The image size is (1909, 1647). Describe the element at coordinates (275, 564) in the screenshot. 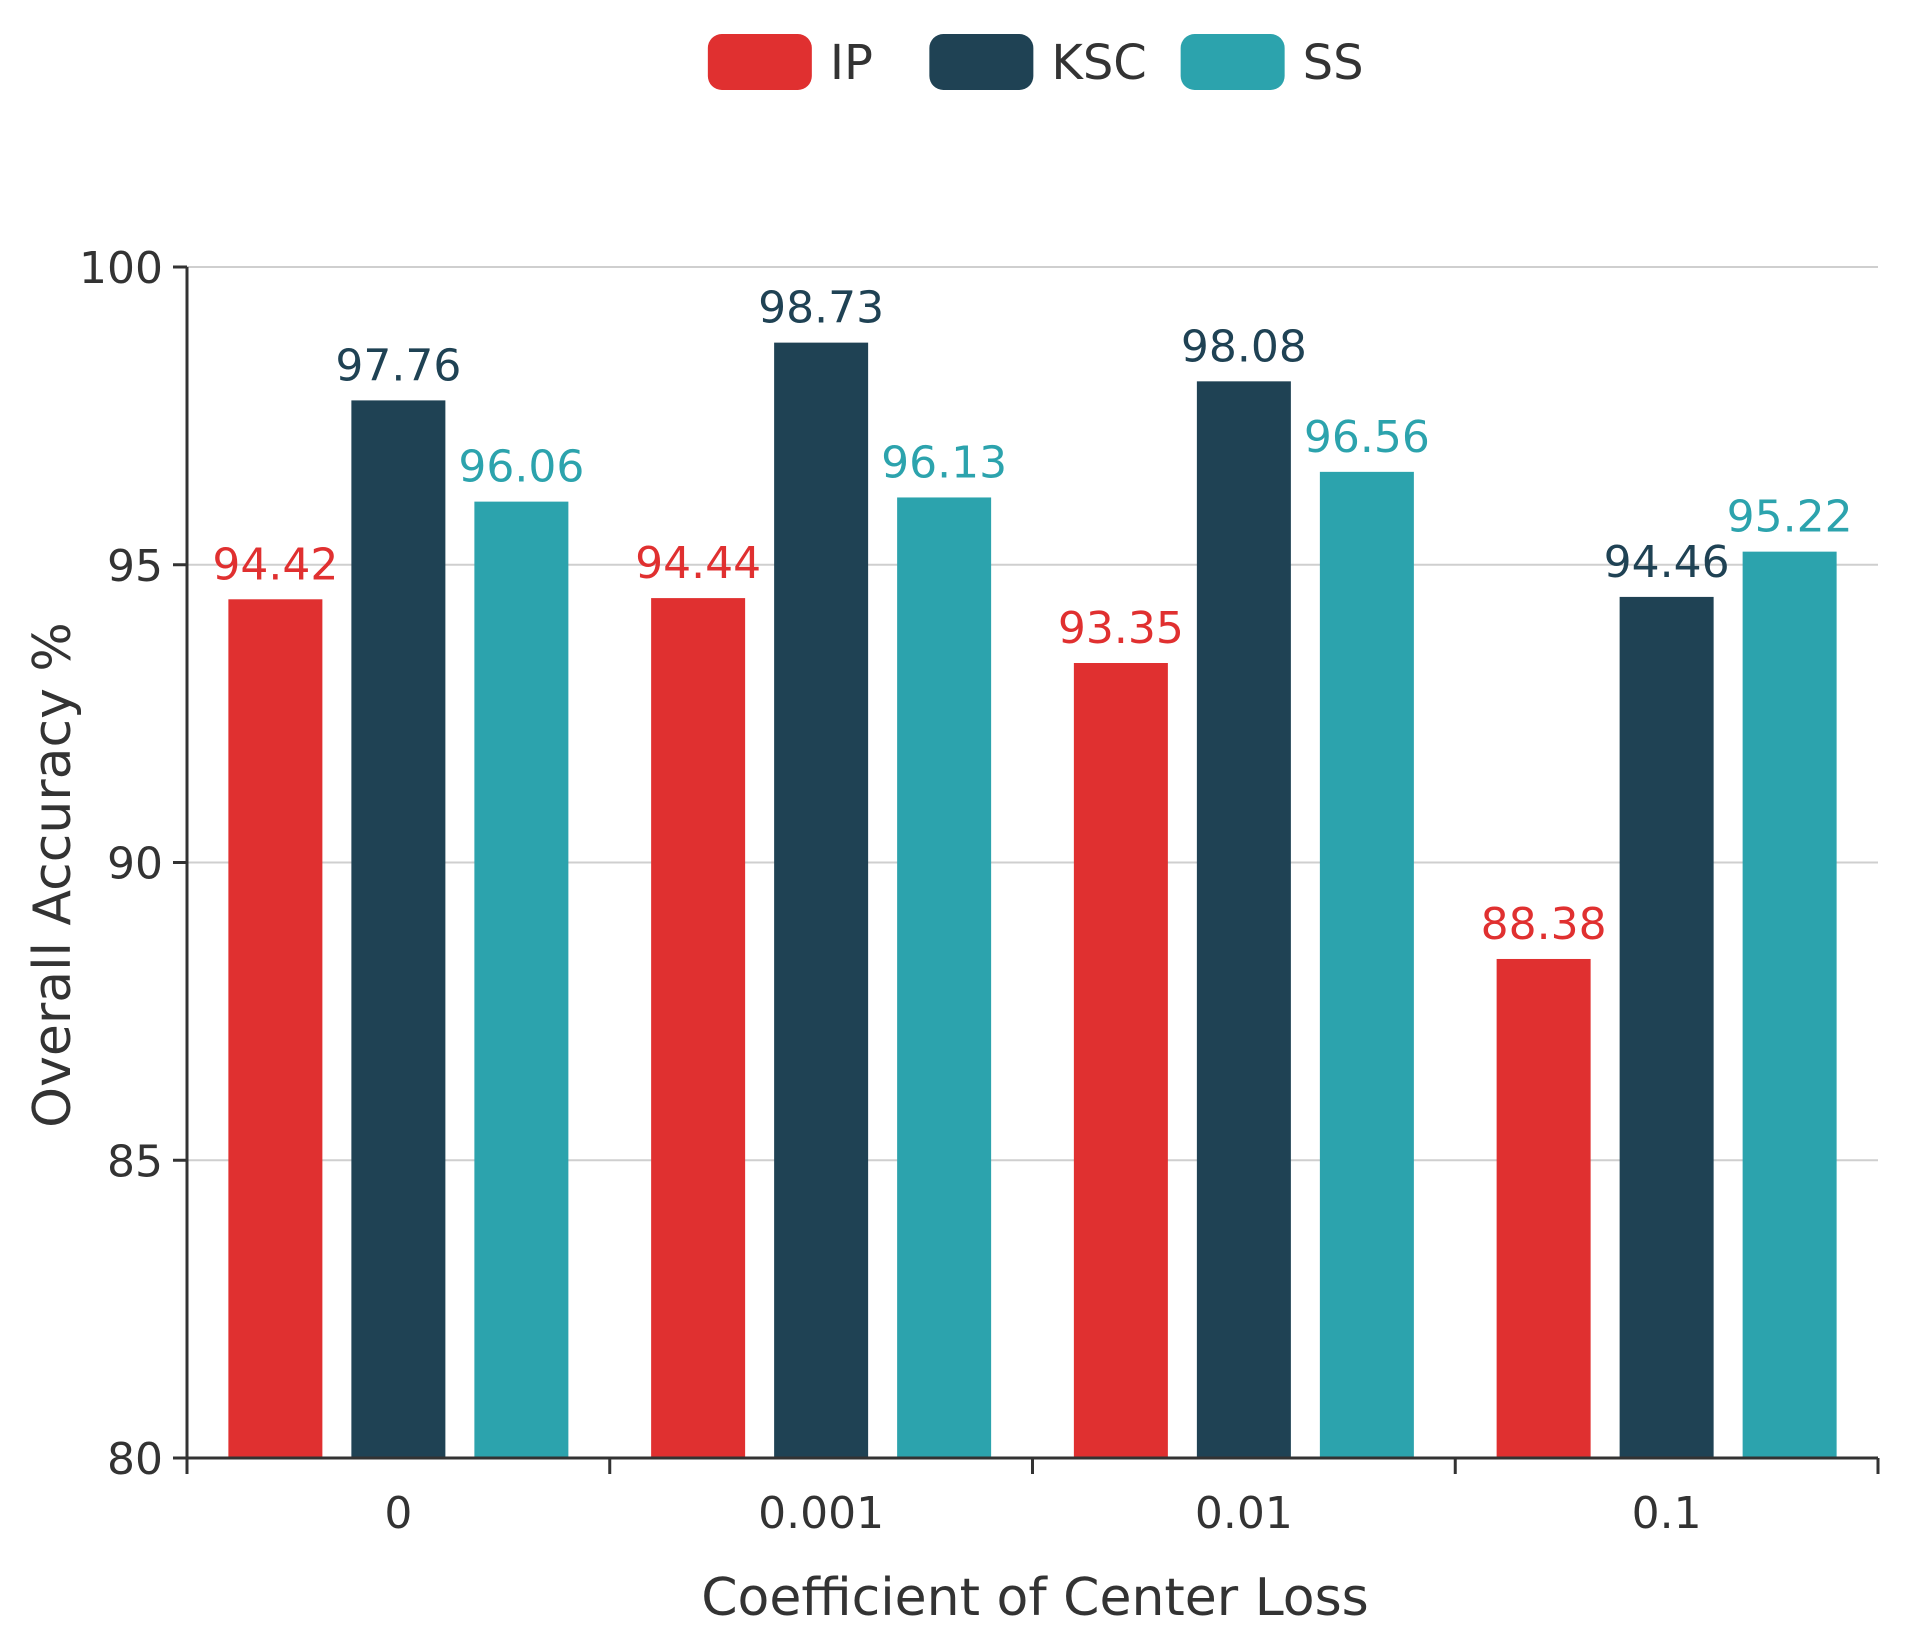

I see `data-label-ip: 94.42` at that location.